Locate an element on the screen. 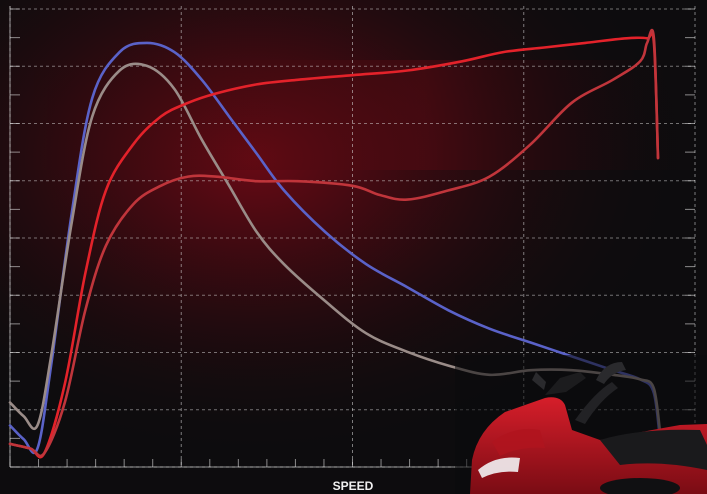 The image size is (707, 494). scooter-image is located at coordinates (581, 424).